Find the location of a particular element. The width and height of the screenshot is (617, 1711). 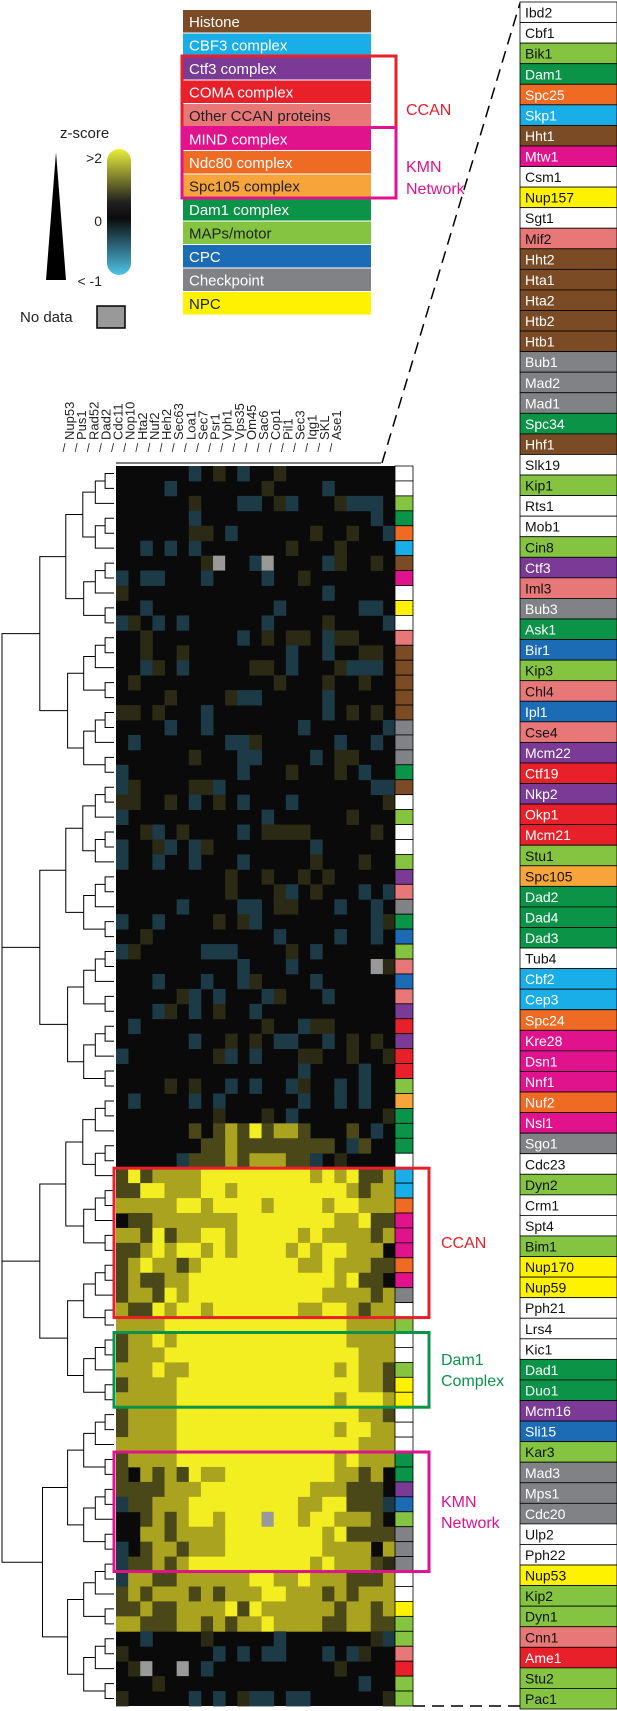

gene-label: Cnn1 is located at coordinates (542, 1637).